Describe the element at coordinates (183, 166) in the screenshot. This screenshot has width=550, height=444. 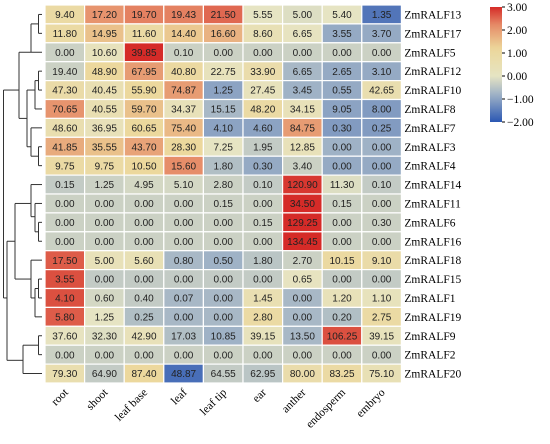
I see `cell-value-label: 15.60` at that location.